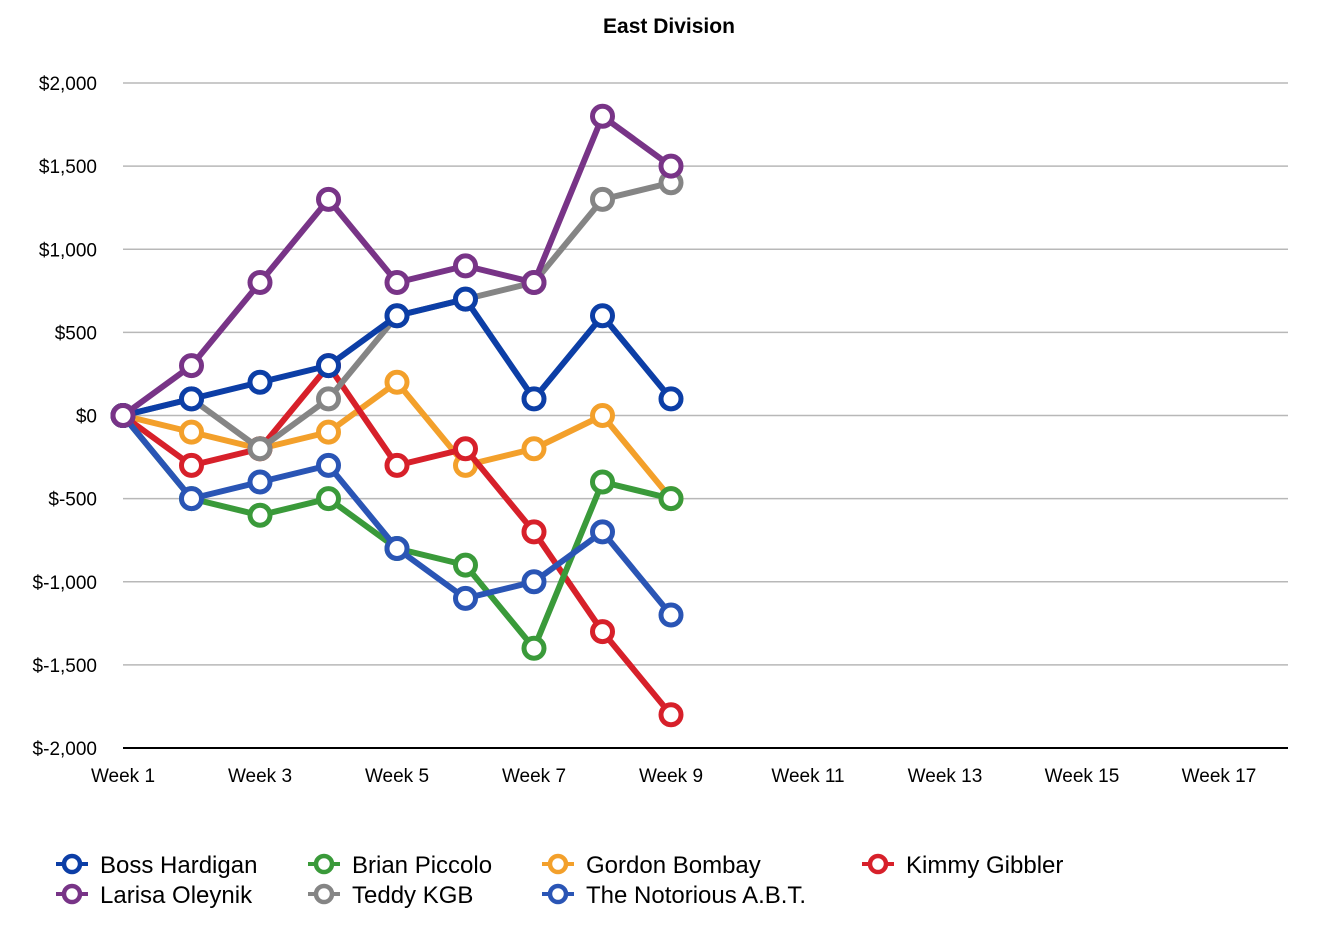 The height and width of the screenshot is (930, 1322). Describe the element at coordinates (72, 500) in the screenshot. I see `y-tick-label: $-500` at that location.